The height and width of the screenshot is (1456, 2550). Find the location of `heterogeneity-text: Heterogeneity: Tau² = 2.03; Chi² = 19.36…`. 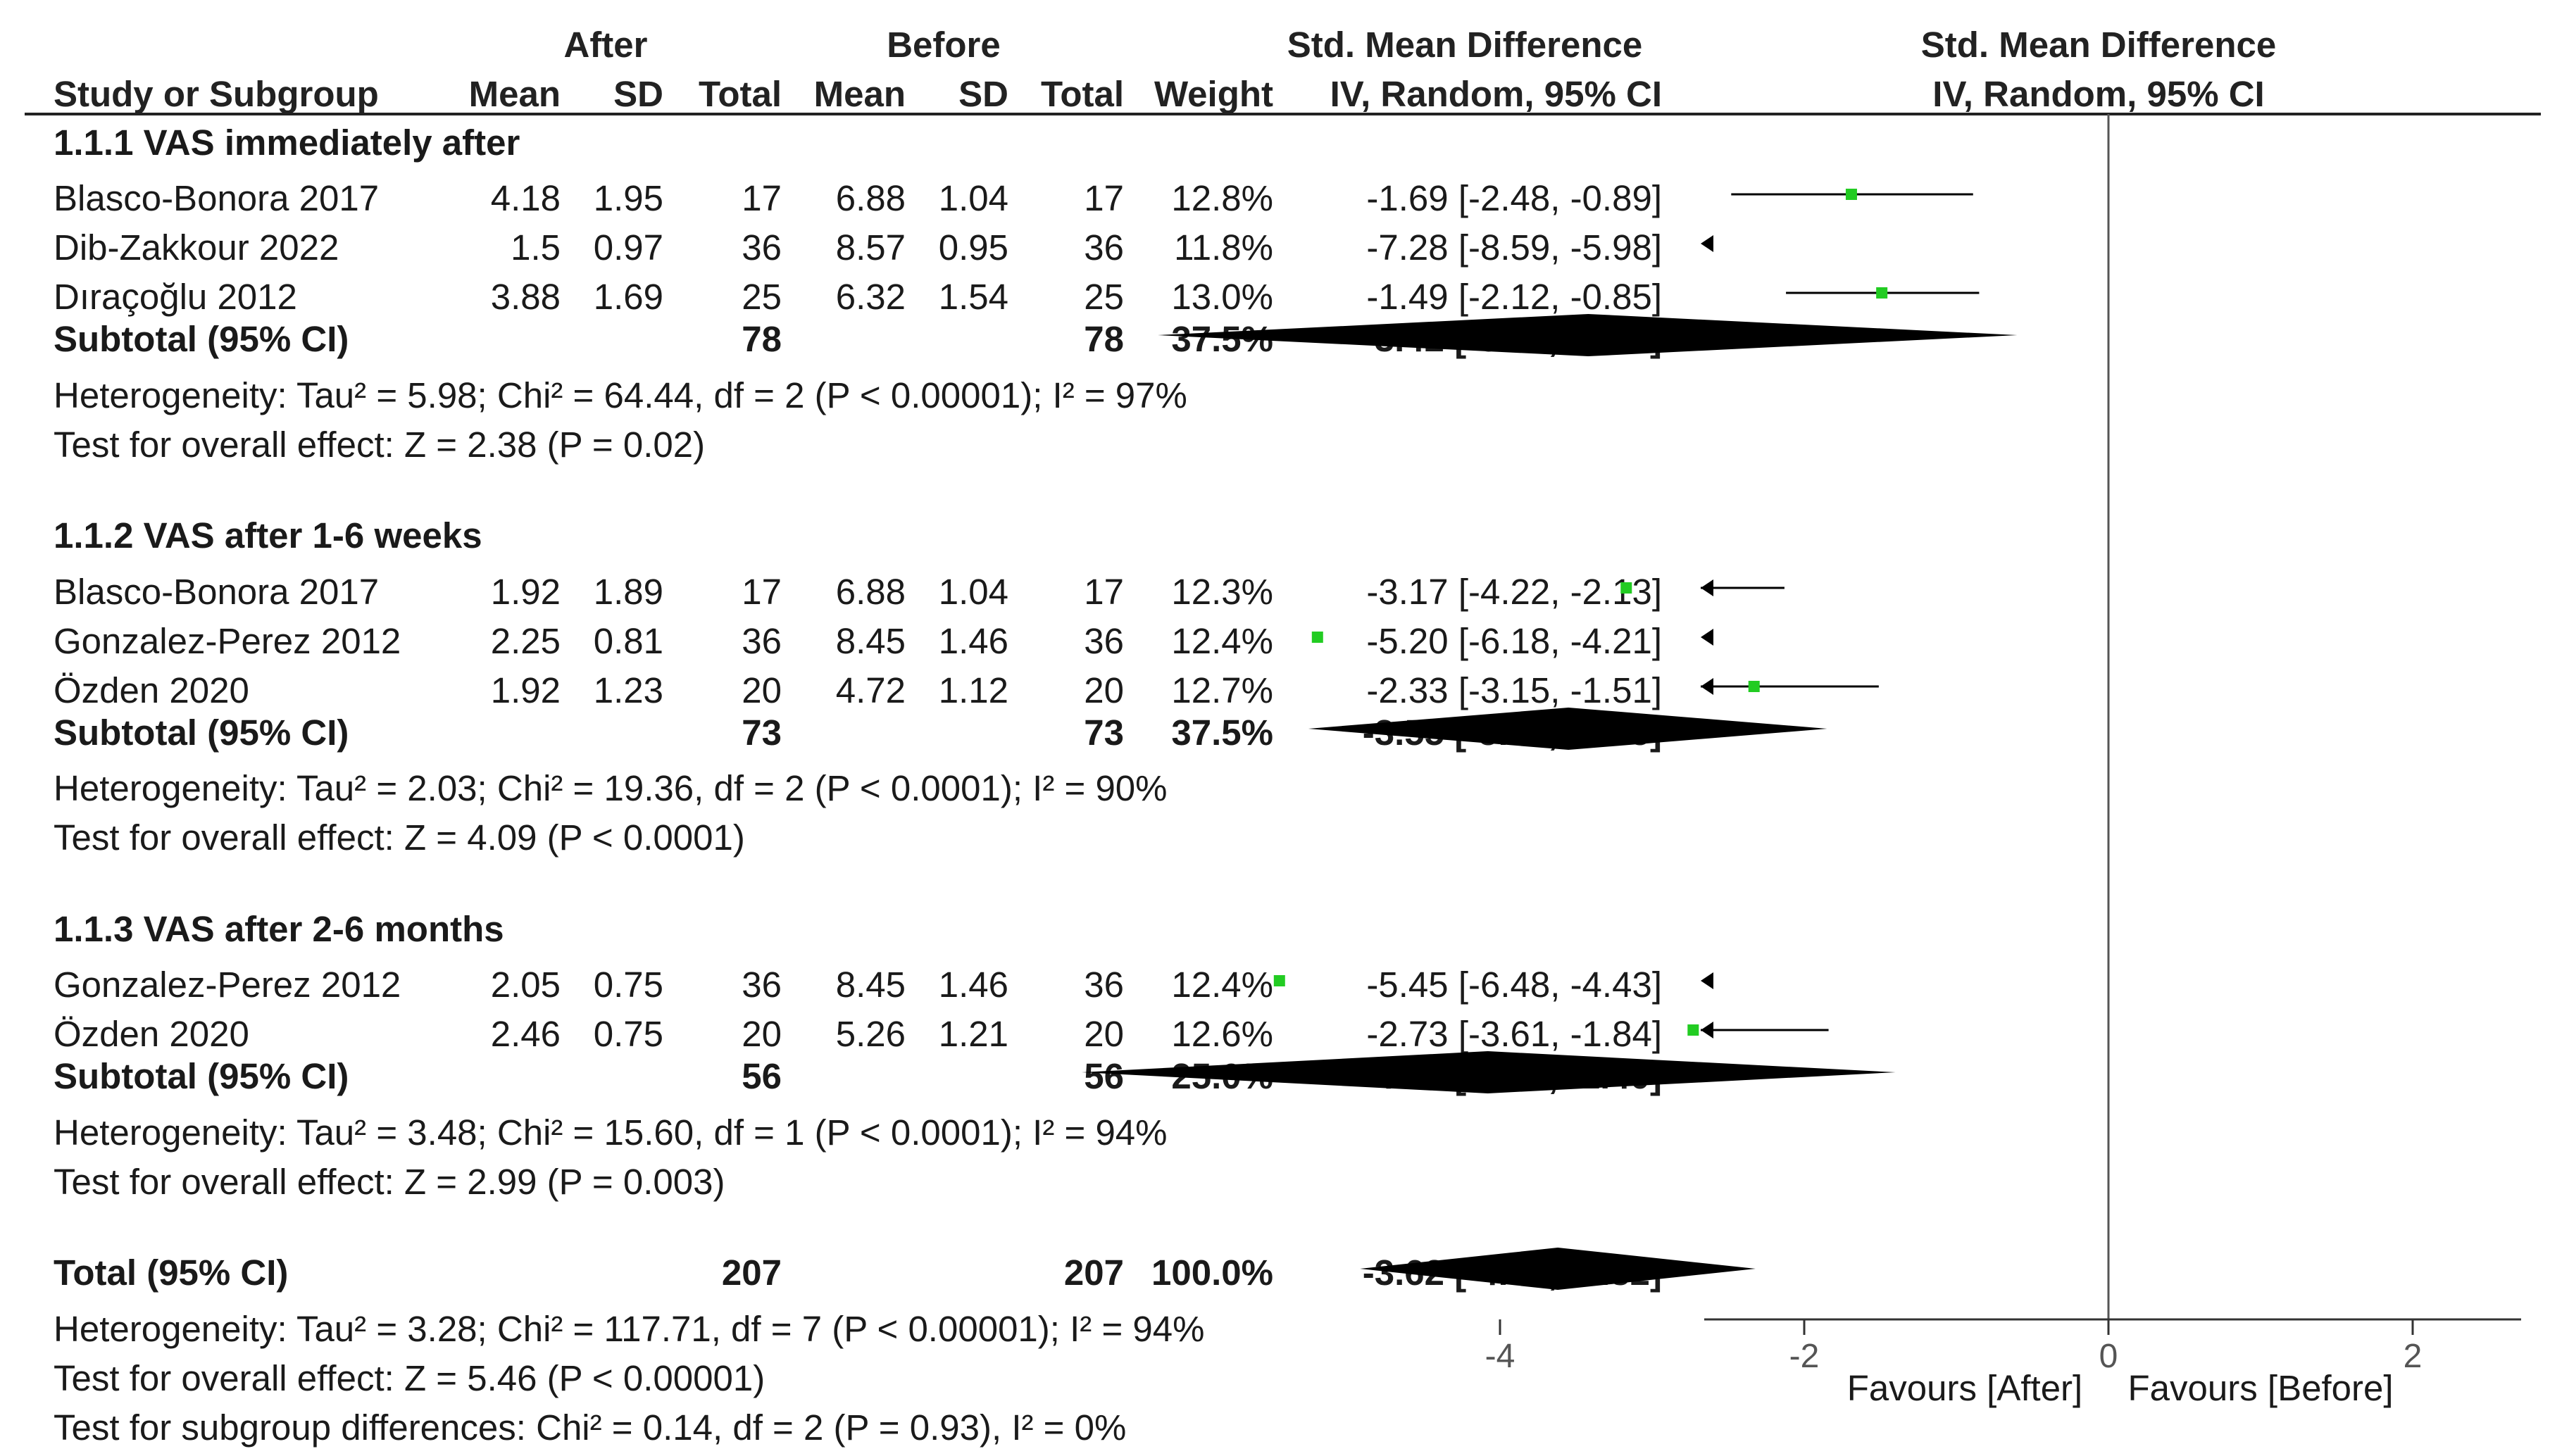

heterogeneity-text: Heterogeneity: Tau² = 2.03; Chi² = 19.36… is located at coordinates (611, 788).